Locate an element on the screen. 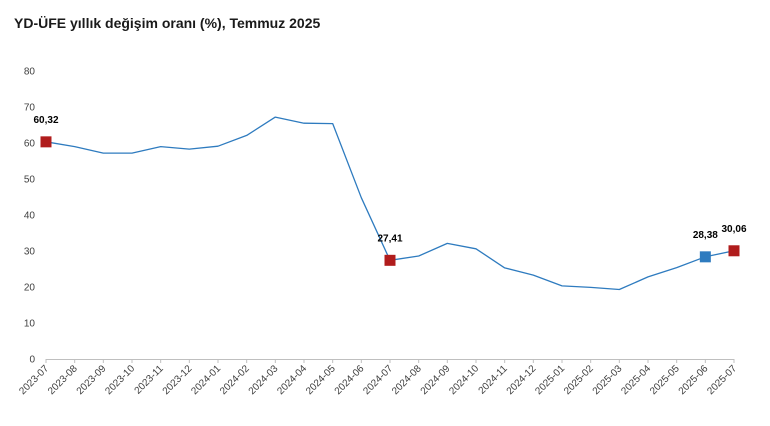 The height and width of the screenshot is (426, 770). y-tick-label: 50 is located at coordinates (30, 180).